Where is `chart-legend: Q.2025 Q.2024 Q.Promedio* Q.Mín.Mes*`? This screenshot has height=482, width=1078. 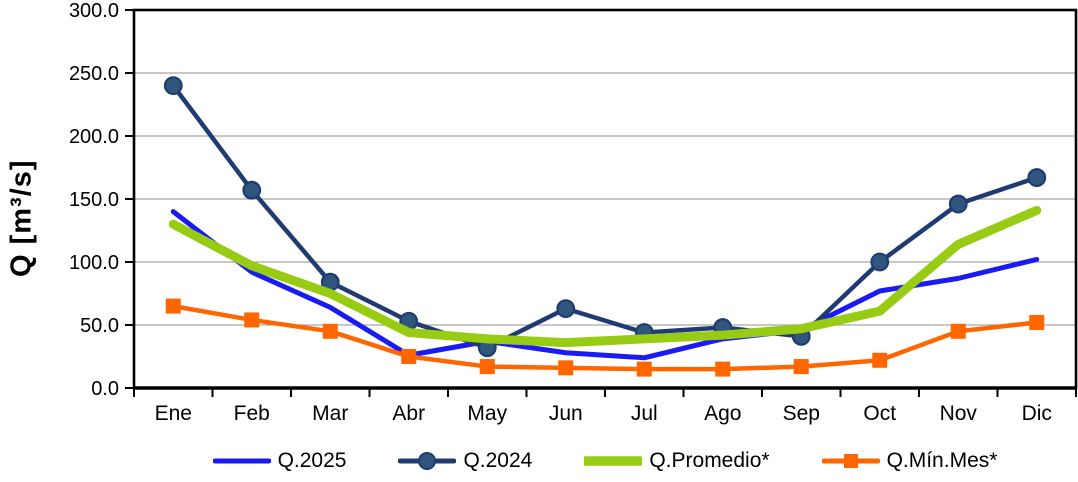 chart-legend: Q.2025 Q.2024 Q.Promedio* Q.Mín.Mes* is located at coordinates (605, 461).